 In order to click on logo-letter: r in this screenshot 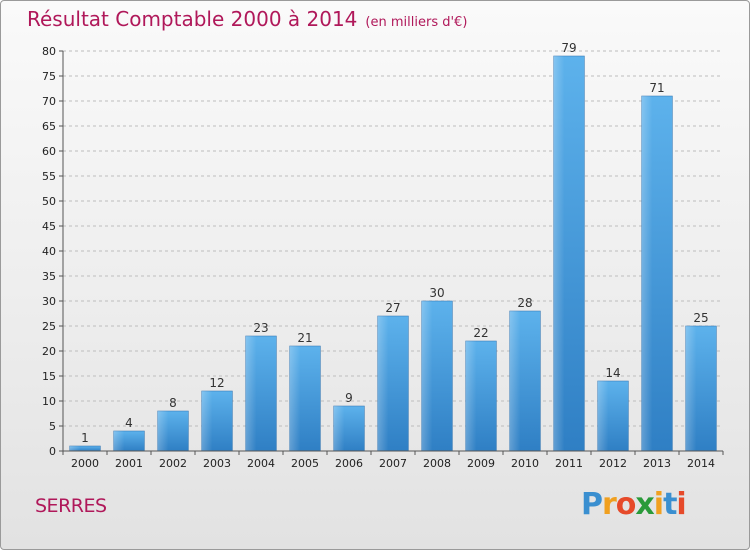, I will do `click(609, 504)`.